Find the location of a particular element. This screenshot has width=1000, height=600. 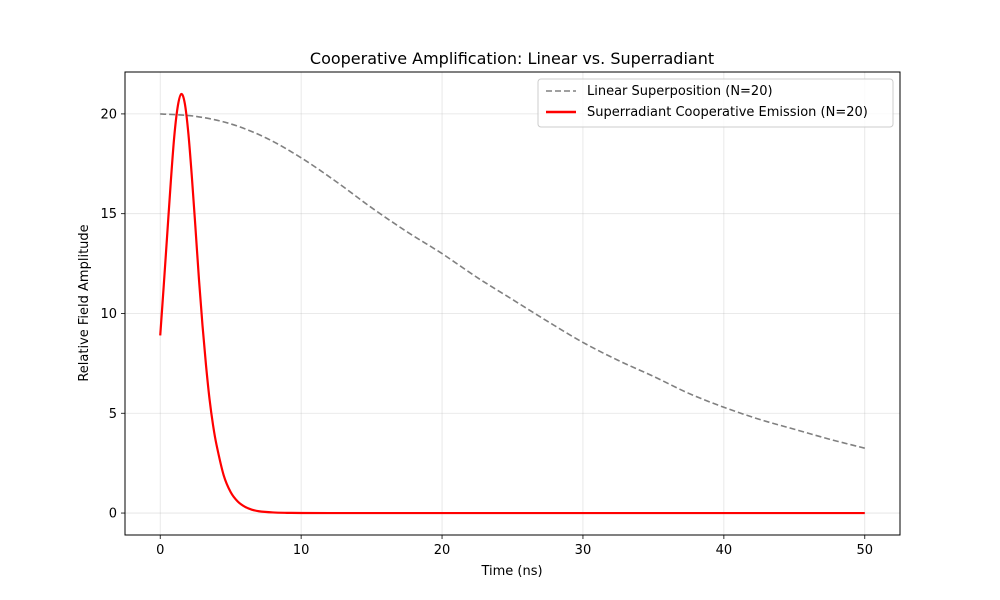

y-axis-ticks: 0 5 10 15 20 is located at coordinates (112, 314).